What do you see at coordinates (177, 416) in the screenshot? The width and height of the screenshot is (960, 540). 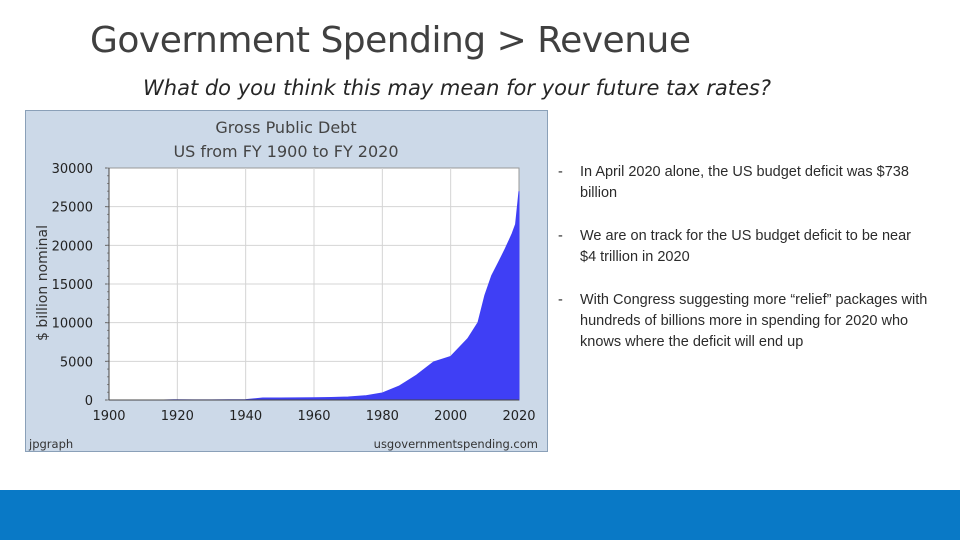 I see `x-tick-label: 1920` at bounding box center [177, 416].